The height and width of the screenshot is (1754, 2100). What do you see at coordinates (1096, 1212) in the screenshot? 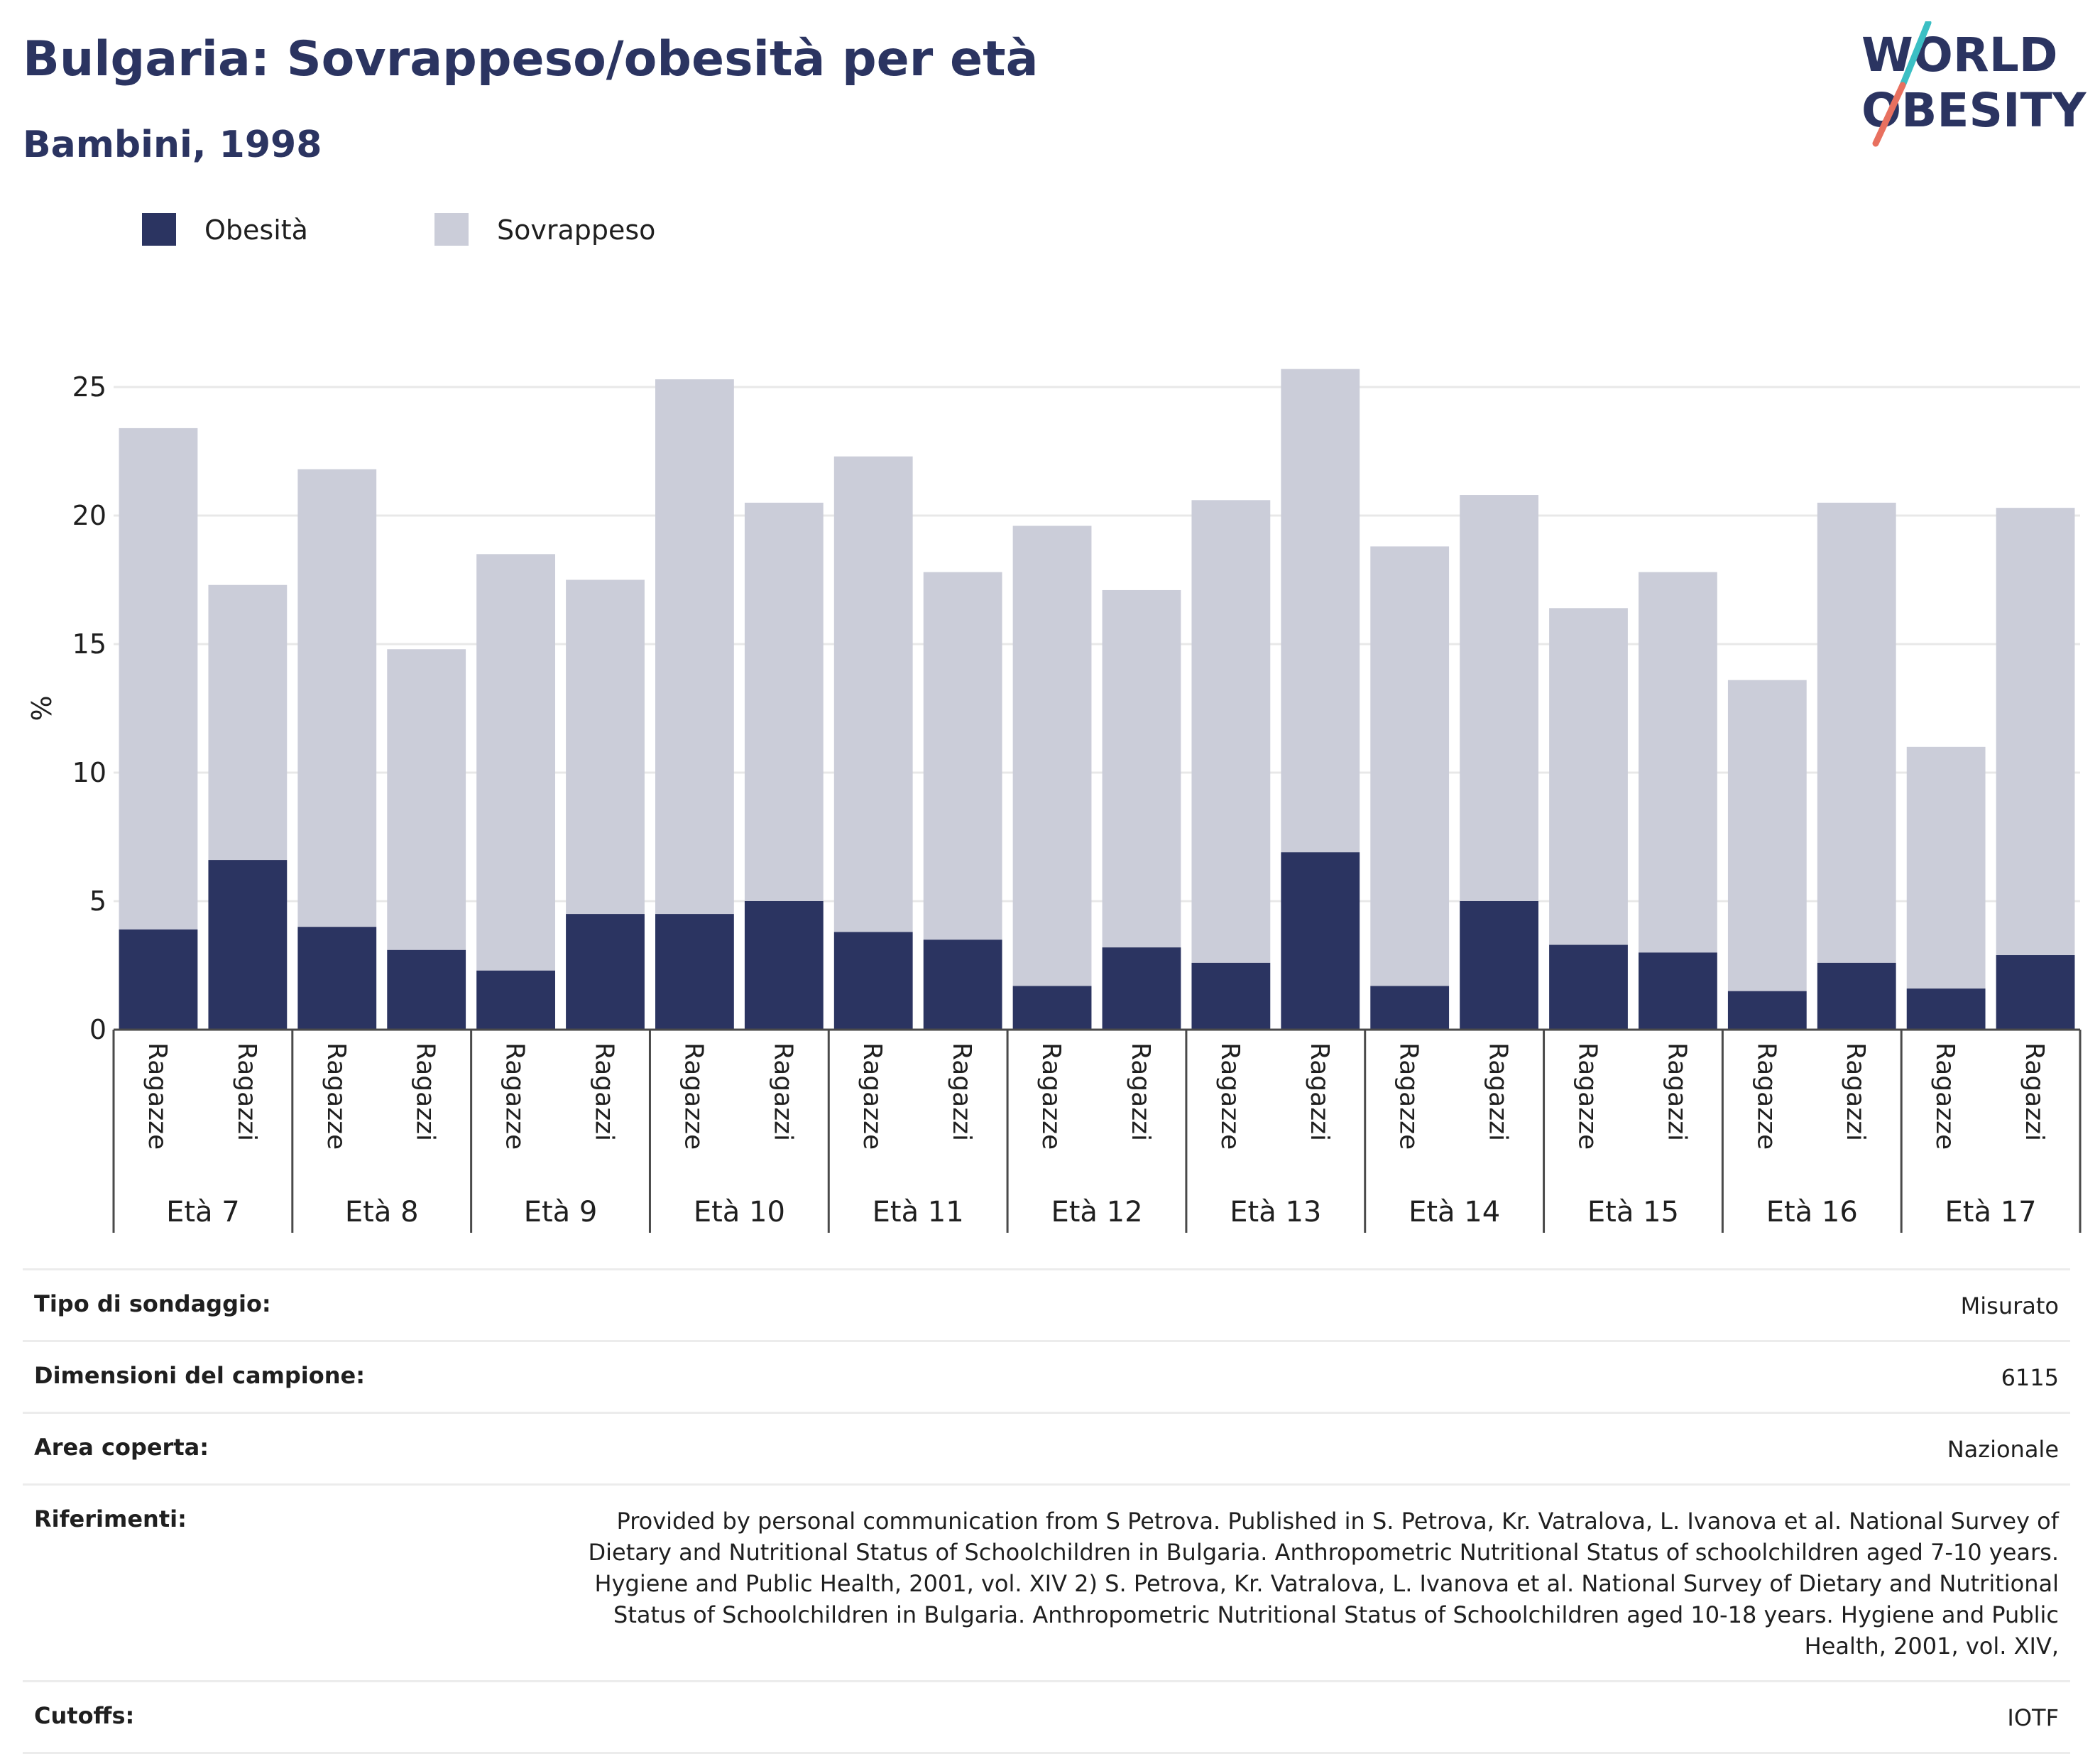
I see `x-age-label: Età 12` at bounding box center [1096, 1212].